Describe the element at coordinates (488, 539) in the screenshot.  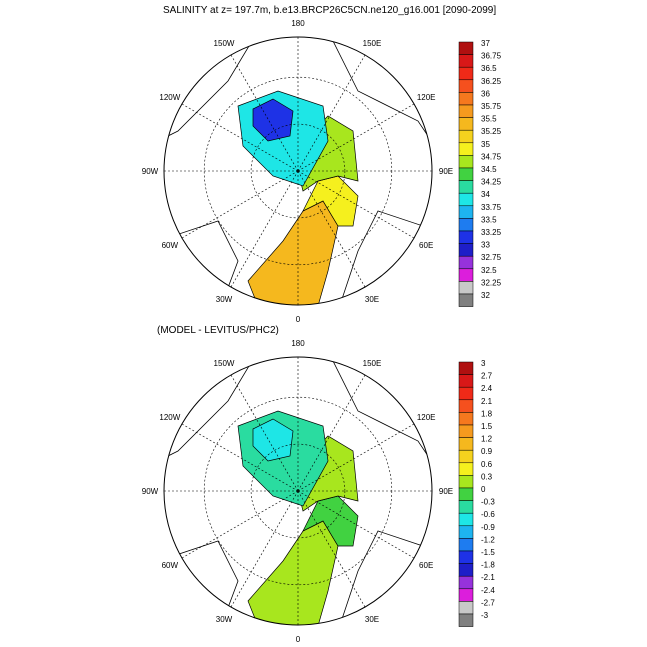
I see `colorbar-tick-label: -1.2` at that location.